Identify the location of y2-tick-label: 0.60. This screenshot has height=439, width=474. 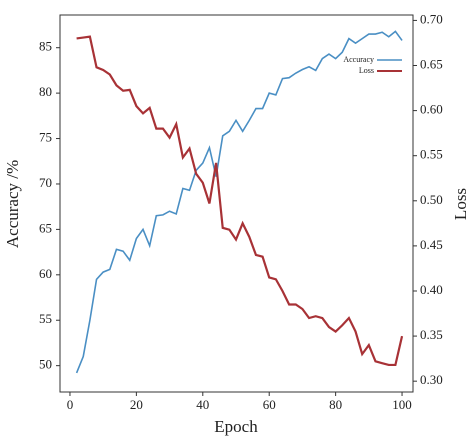
(431, 109).